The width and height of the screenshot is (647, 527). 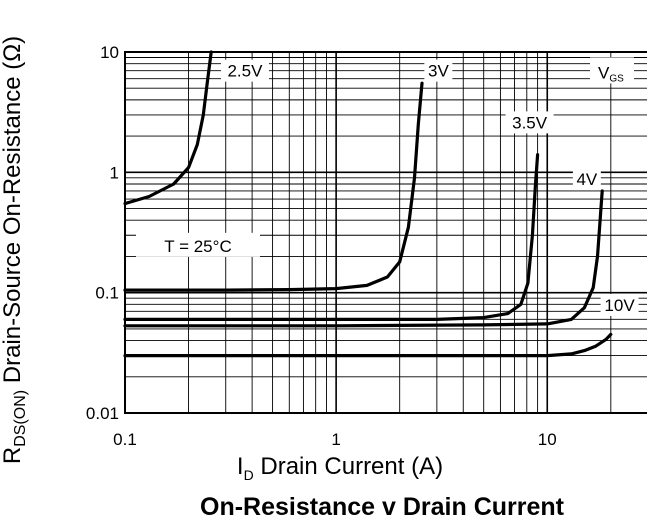 I want to click on x-tick-labels: 0.1 1 10, so click(x=335, y=439).